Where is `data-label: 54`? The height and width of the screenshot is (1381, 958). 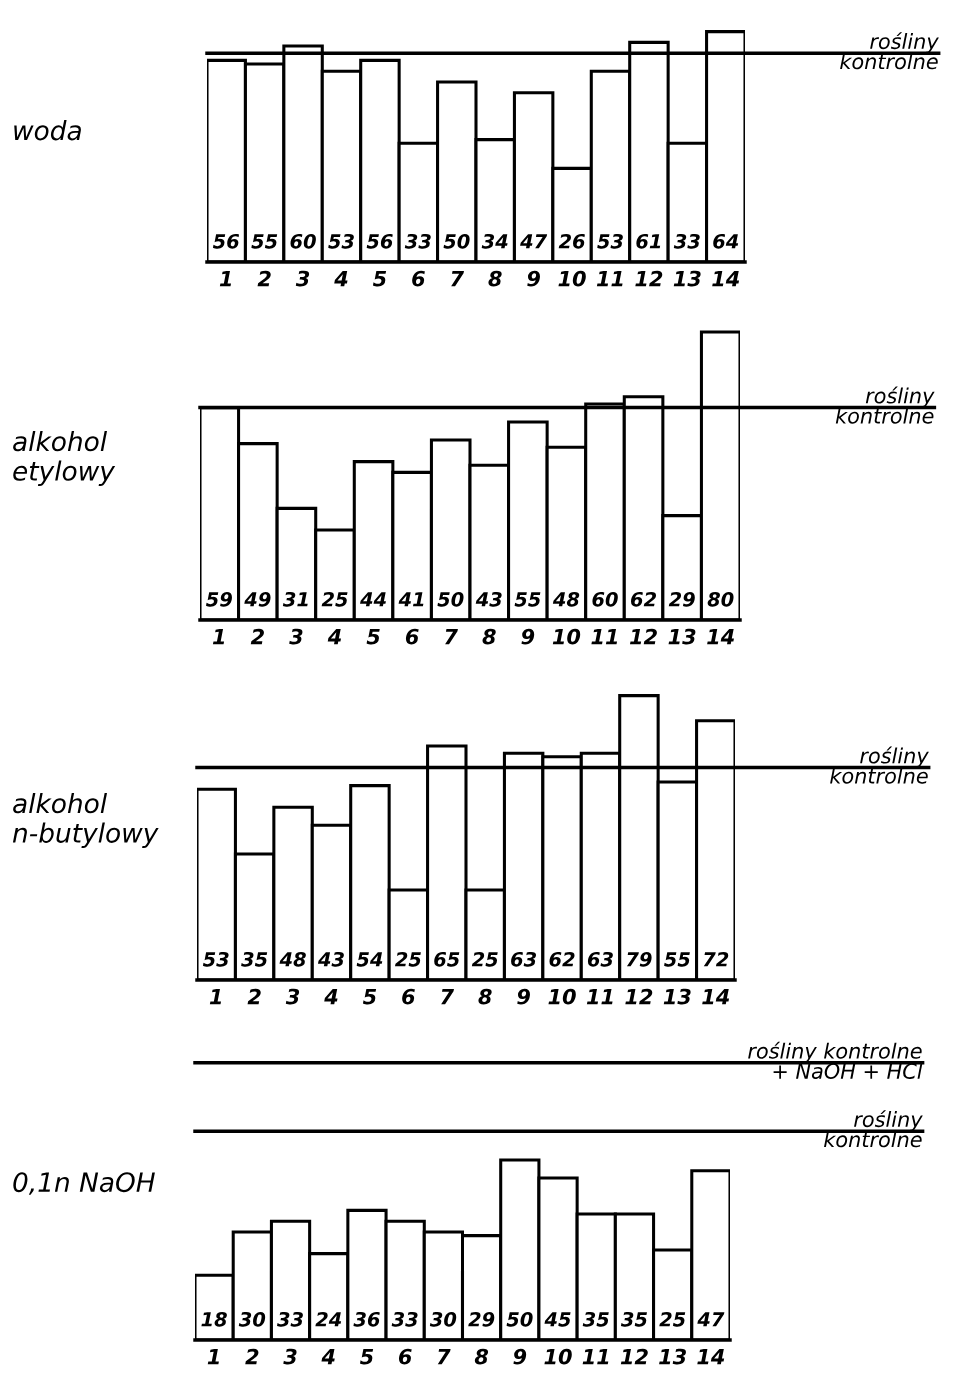
data-label: 54 is located at coordinates (369, 959).